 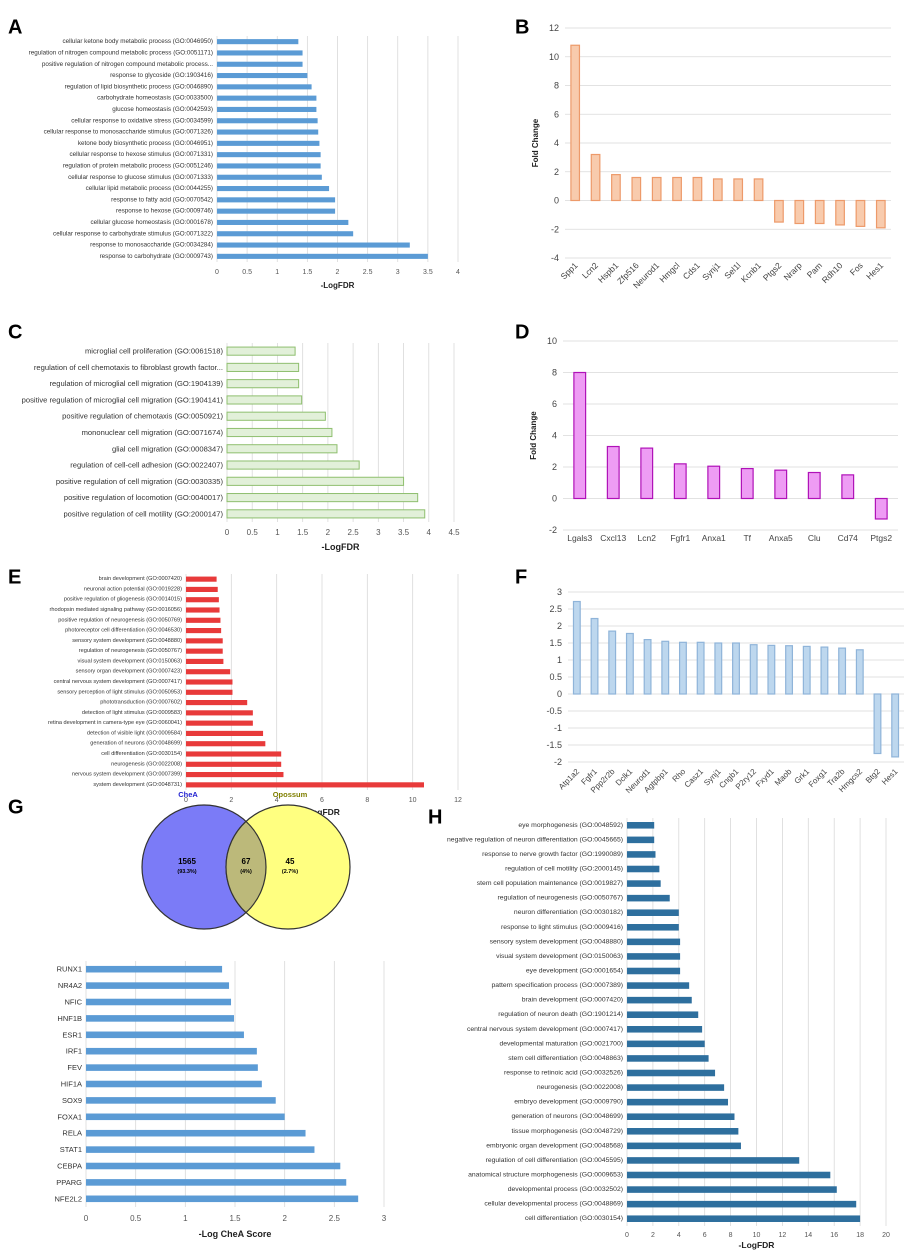 What do you see at coordinates (14, 578) in the screenshot?
I see `panel-label-e: E` at bounding box center [14, 578].